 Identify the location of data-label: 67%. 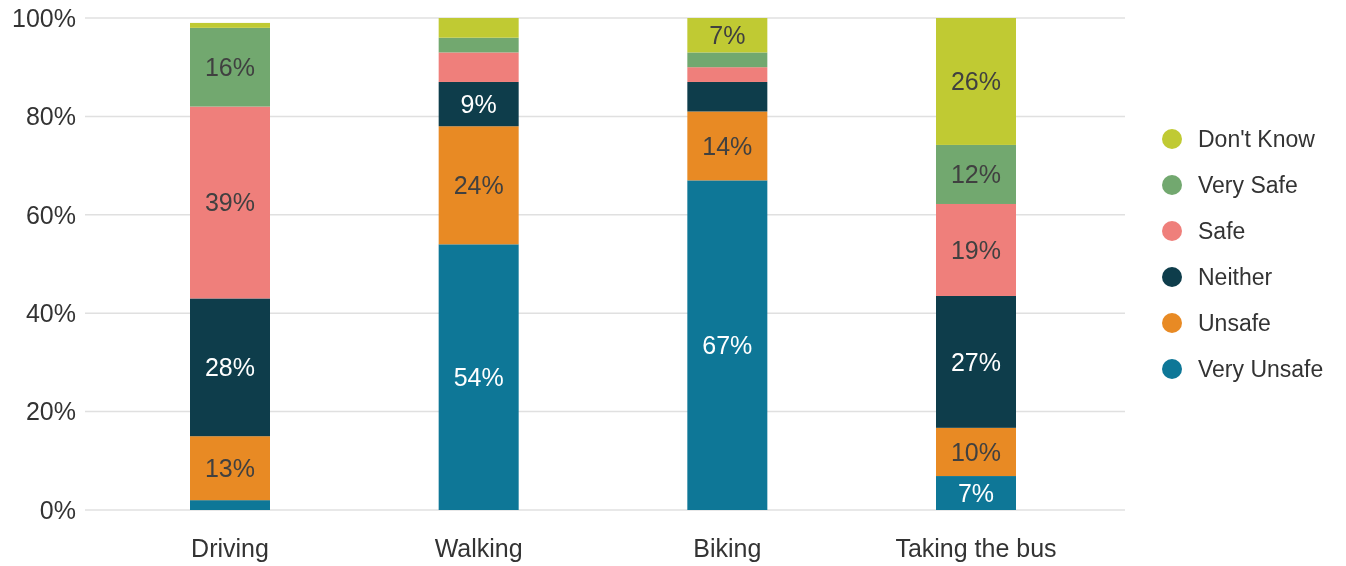
(727, 344).